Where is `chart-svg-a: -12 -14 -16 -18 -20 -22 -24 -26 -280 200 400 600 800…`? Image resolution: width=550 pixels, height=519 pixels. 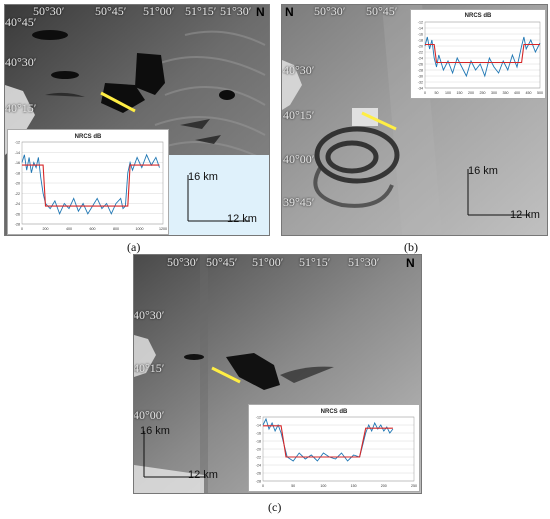
chart-svg-a: -12 -14 -16 -18 -20 -22 -24 -26 -280 200 400 600 800… is located at coordinates (91, 186).